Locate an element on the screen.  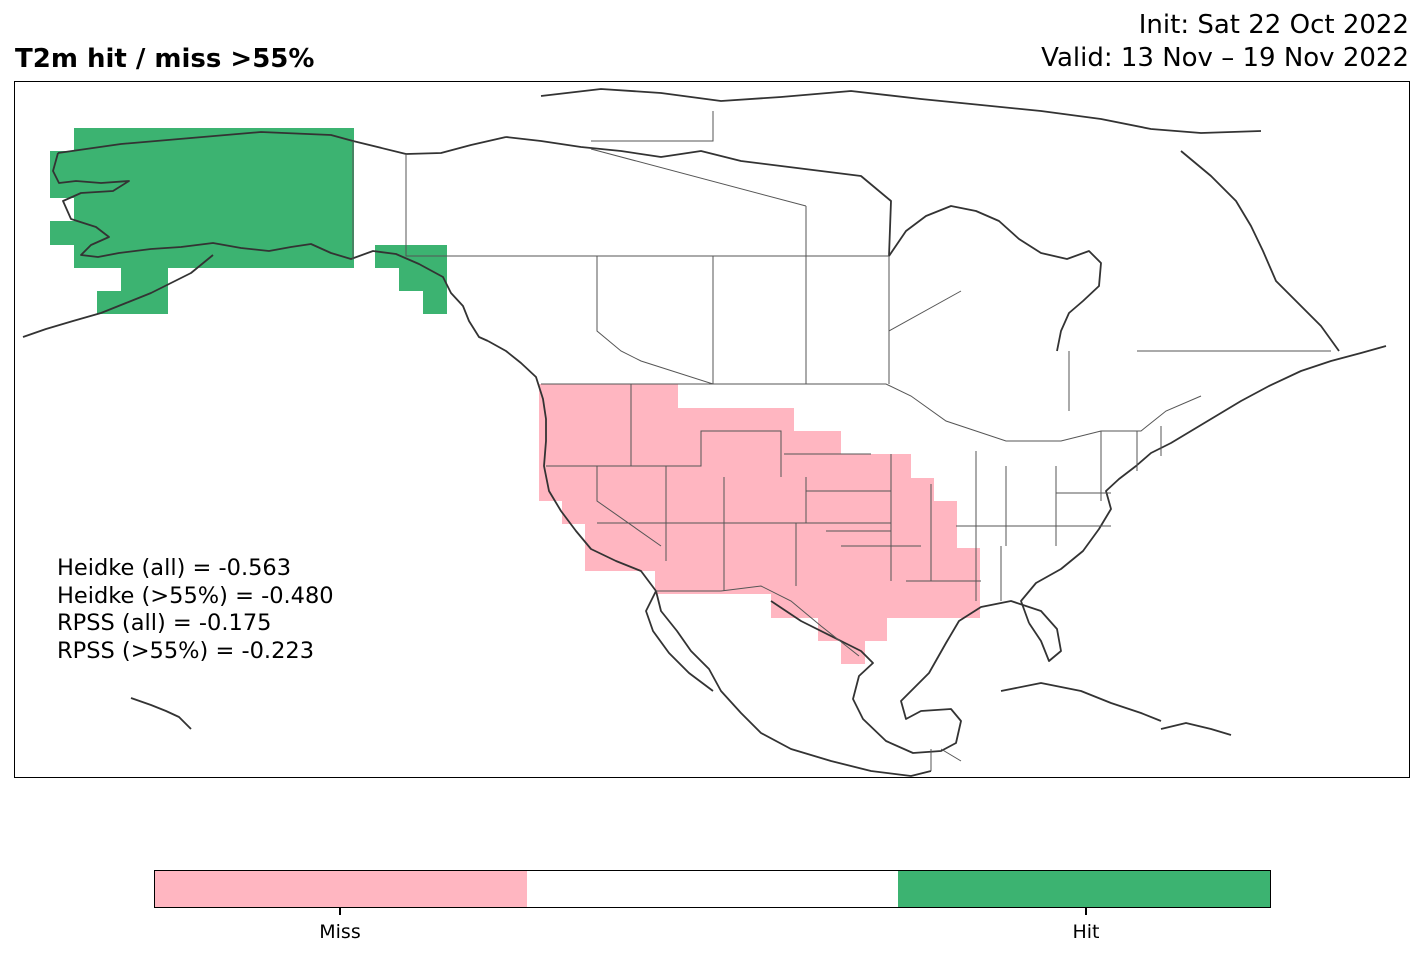
coast-cuba is located at coordinates (1081, 702).